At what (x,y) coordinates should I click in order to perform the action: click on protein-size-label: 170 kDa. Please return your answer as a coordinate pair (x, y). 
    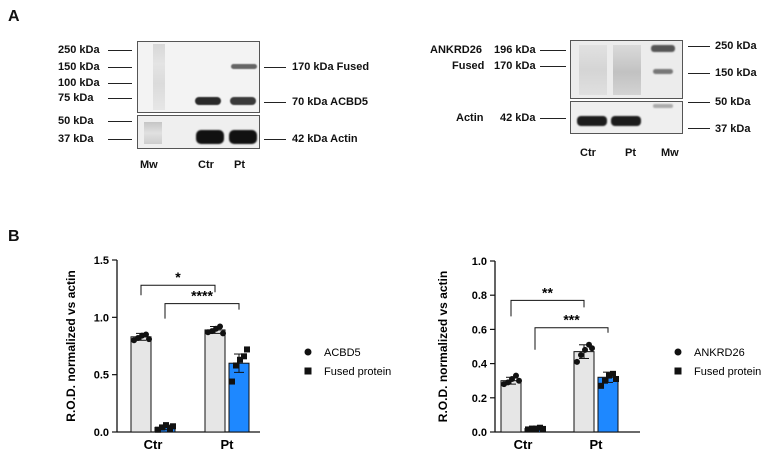
    Looking at the image, I should click on (515, 66).